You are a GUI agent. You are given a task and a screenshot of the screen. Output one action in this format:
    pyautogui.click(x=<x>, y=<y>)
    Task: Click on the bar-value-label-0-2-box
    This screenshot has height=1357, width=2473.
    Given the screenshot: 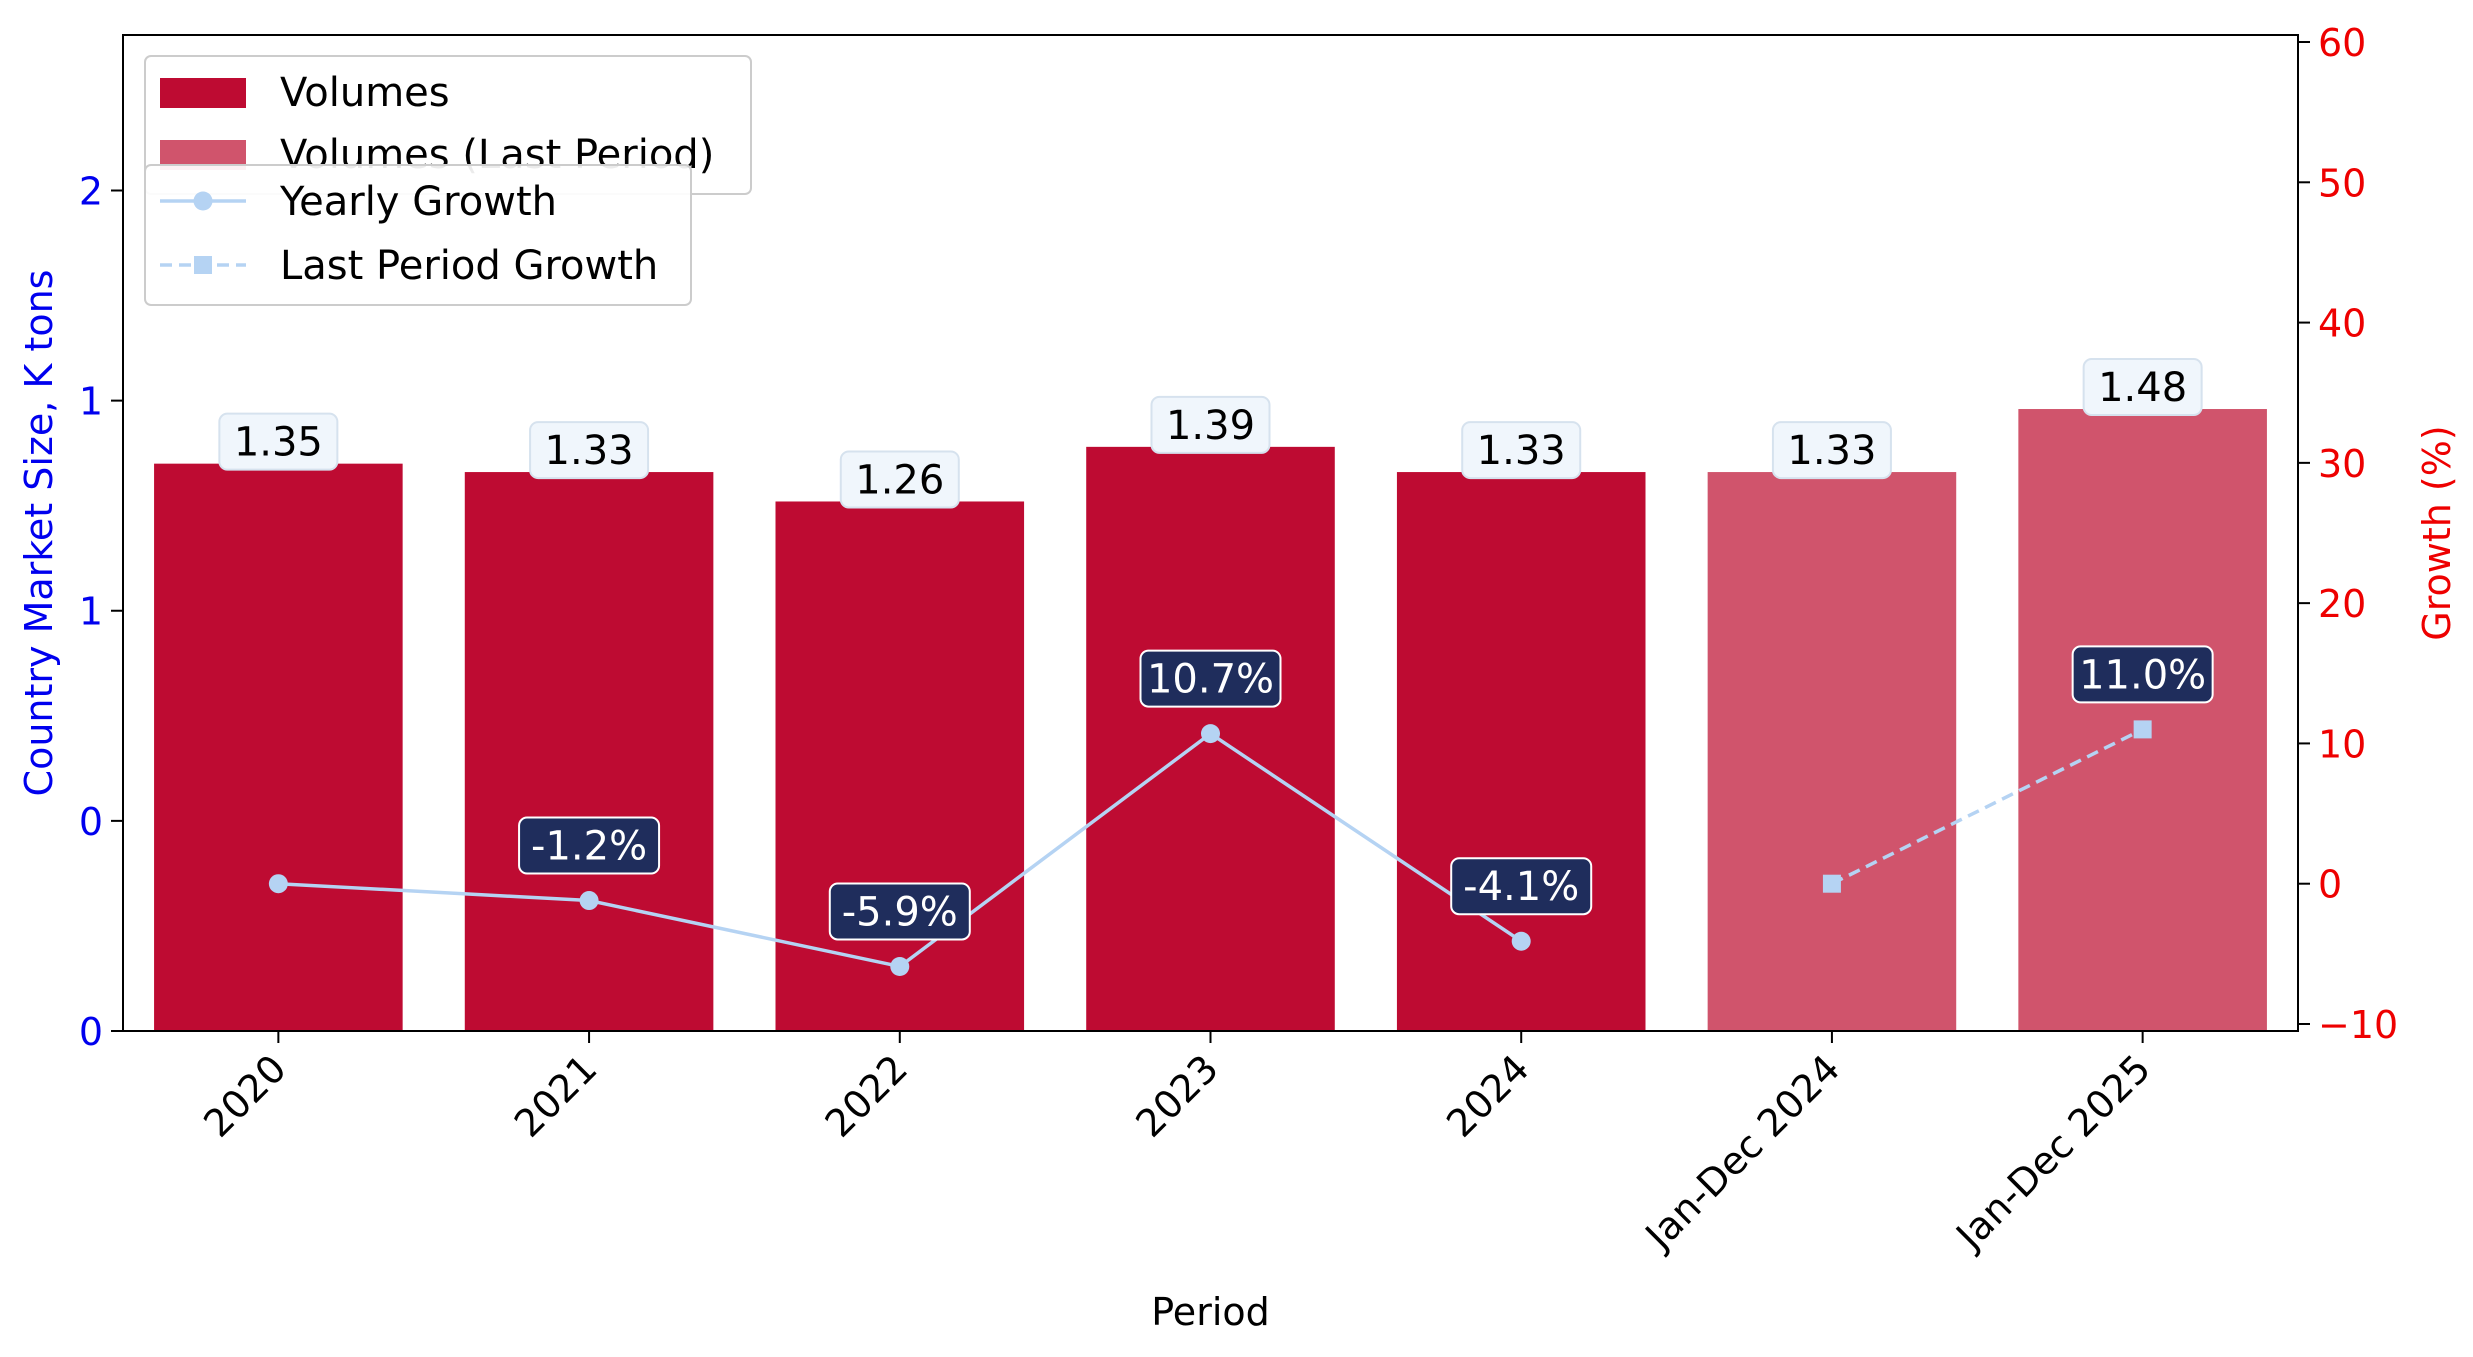 What is the action you would take?
    pyautogui.click(x=899, y=479)
    